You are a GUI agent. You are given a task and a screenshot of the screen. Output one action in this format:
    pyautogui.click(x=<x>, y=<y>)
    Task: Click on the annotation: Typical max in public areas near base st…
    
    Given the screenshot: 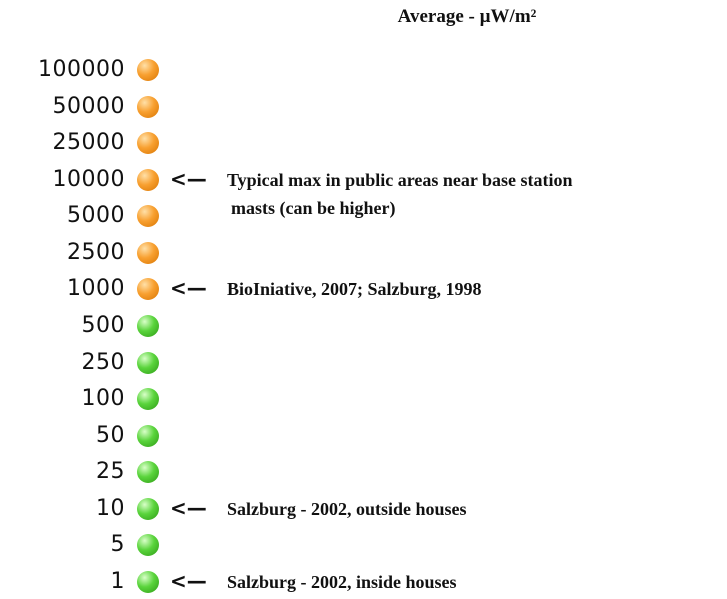 What is the action you would take?
    pyautogui.click(x=400, y=179)
    